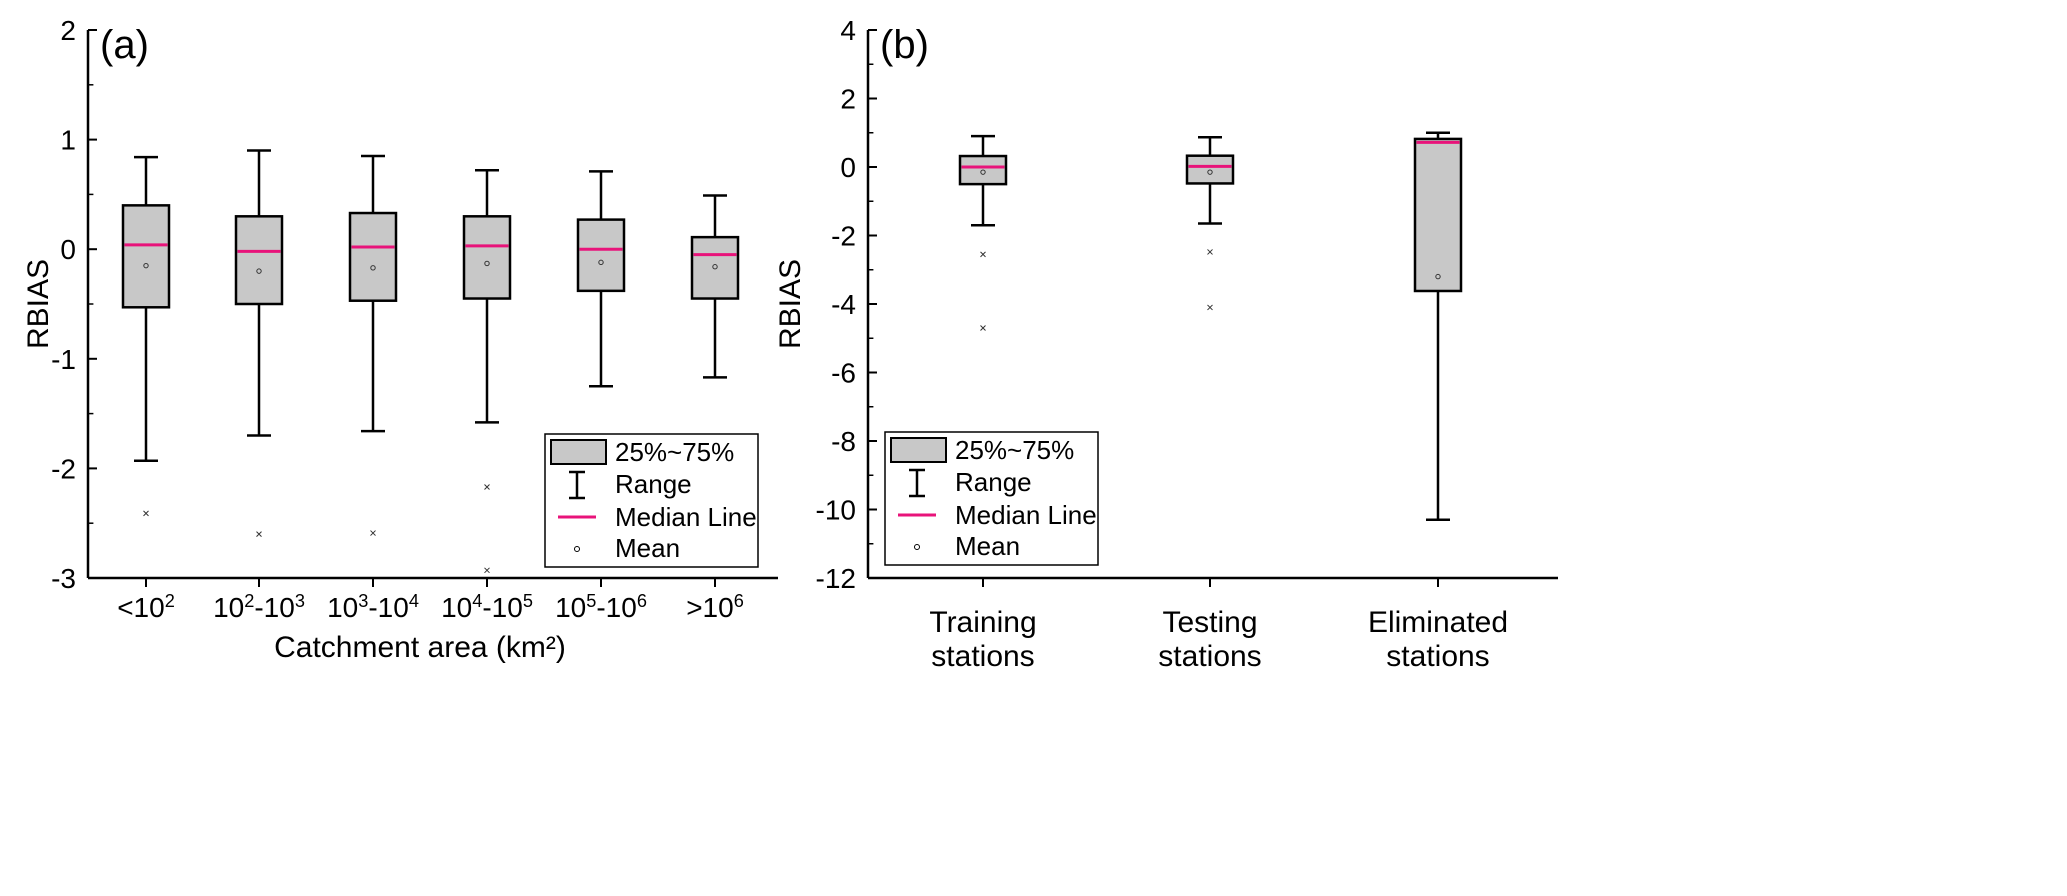 This screenshot has width=2067, height=896. Describe the element at coordinates (259, 607) in the screenshot. I see `x-tick-label: 102-103` at that location.